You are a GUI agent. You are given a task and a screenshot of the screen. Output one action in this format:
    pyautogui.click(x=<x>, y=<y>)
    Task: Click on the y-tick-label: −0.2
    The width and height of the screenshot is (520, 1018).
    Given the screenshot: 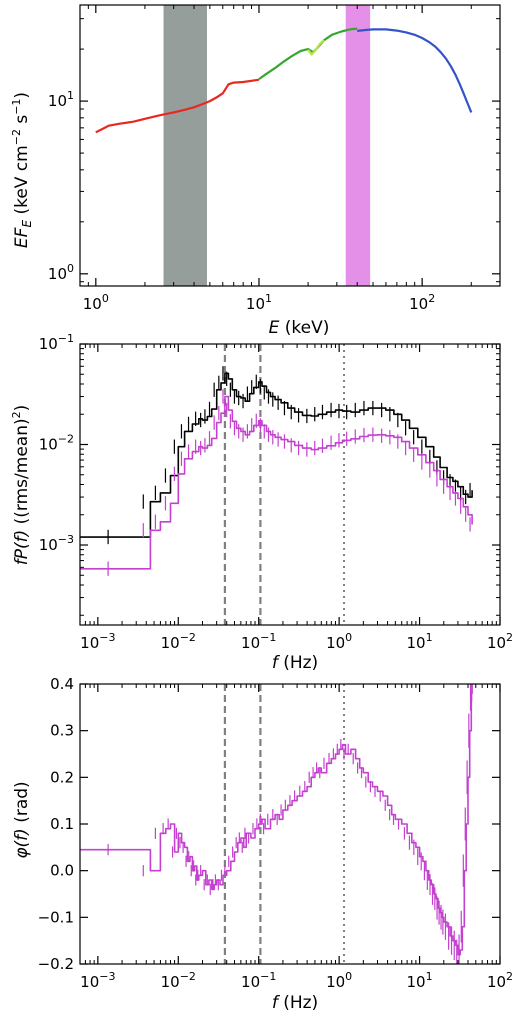 What is the action you would take?
    pyautogui.click(x=56, y=964)
    